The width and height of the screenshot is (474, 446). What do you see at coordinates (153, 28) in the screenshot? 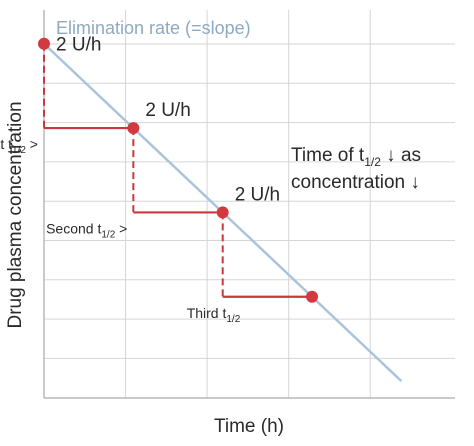
I see `chart-title: Elimination rate (=slope)` at bounding box center [153, 28].